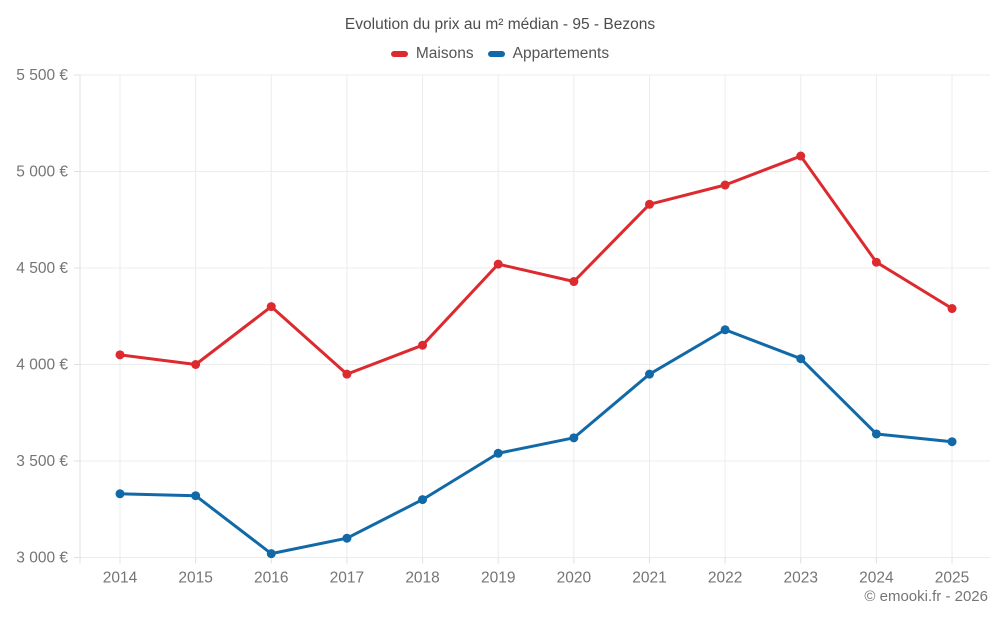 The image size is (1000, 625). Describe the element at coordinates (399, 54) in the screenshot. I see `maisons-series-swatch-icon` at that location.